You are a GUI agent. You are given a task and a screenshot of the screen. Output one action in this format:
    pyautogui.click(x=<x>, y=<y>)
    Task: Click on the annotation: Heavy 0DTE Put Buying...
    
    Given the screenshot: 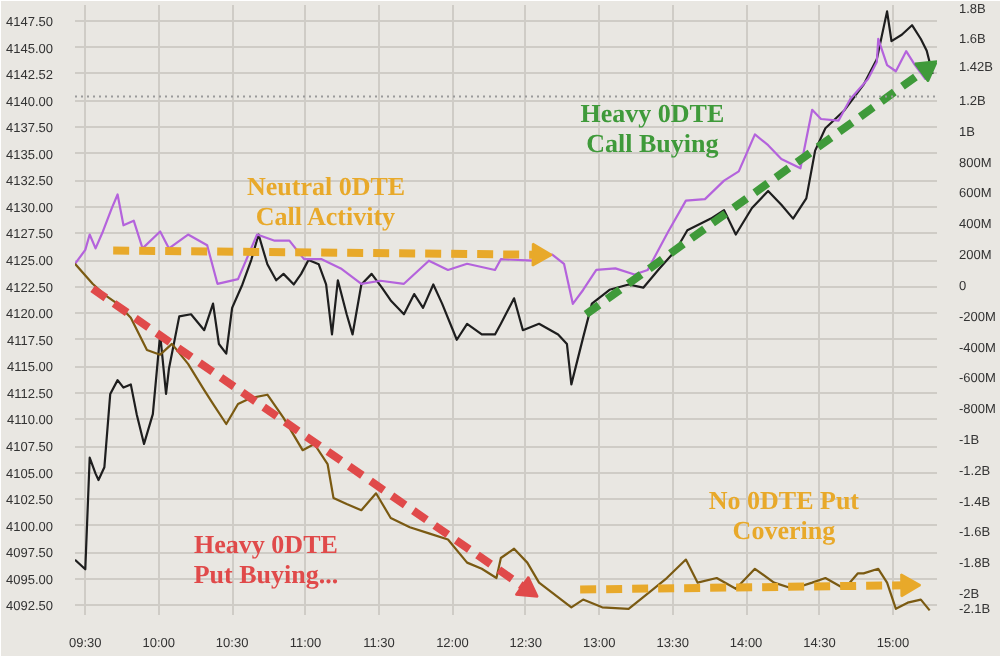 What is the action you would take?
    pyautogui.click(x=266, y=559)
    